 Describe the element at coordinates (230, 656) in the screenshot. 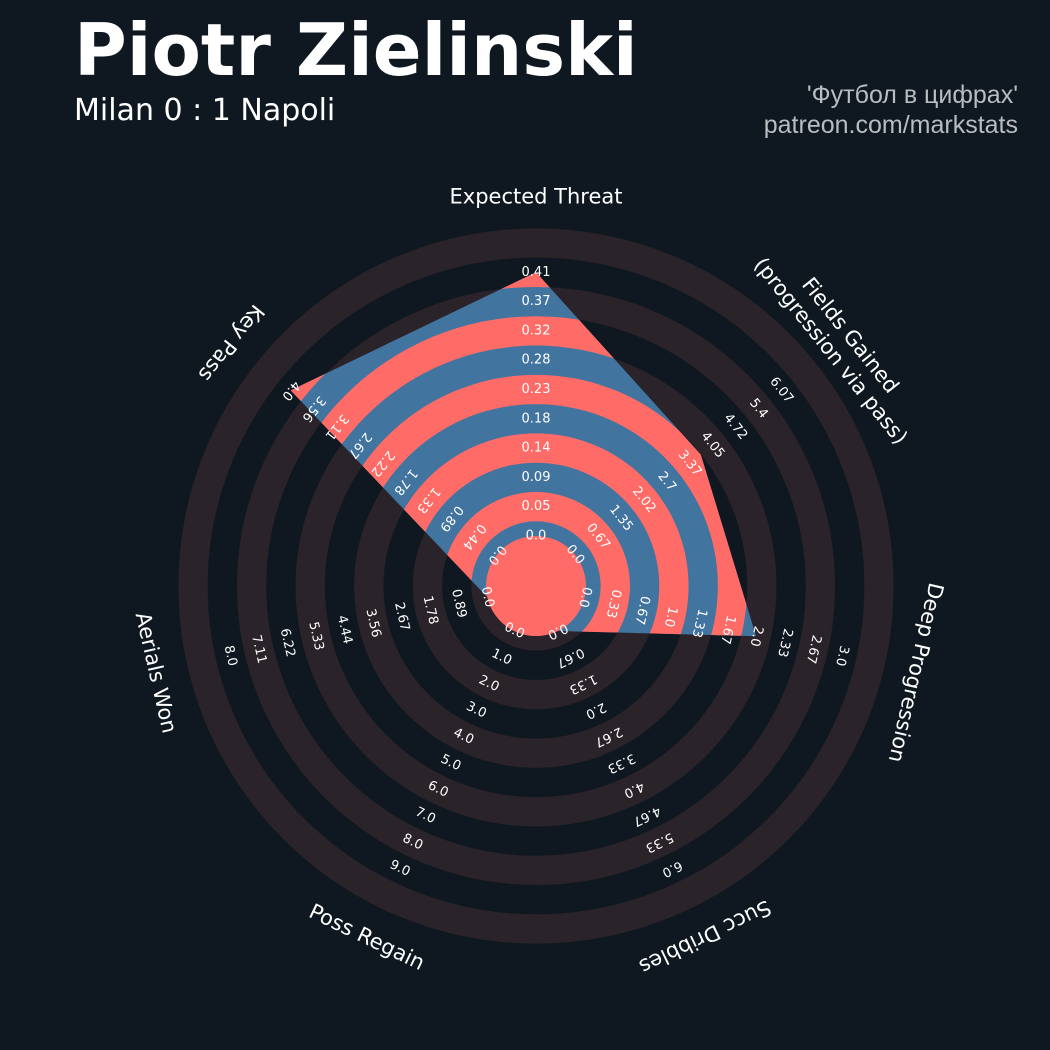

I see `tick-label: 8.0` at that location.